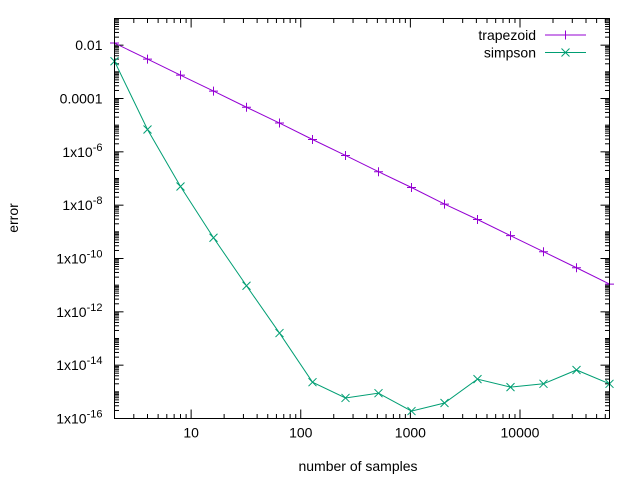  I want to click on x-tick-label: 10000, so click(520, 433).